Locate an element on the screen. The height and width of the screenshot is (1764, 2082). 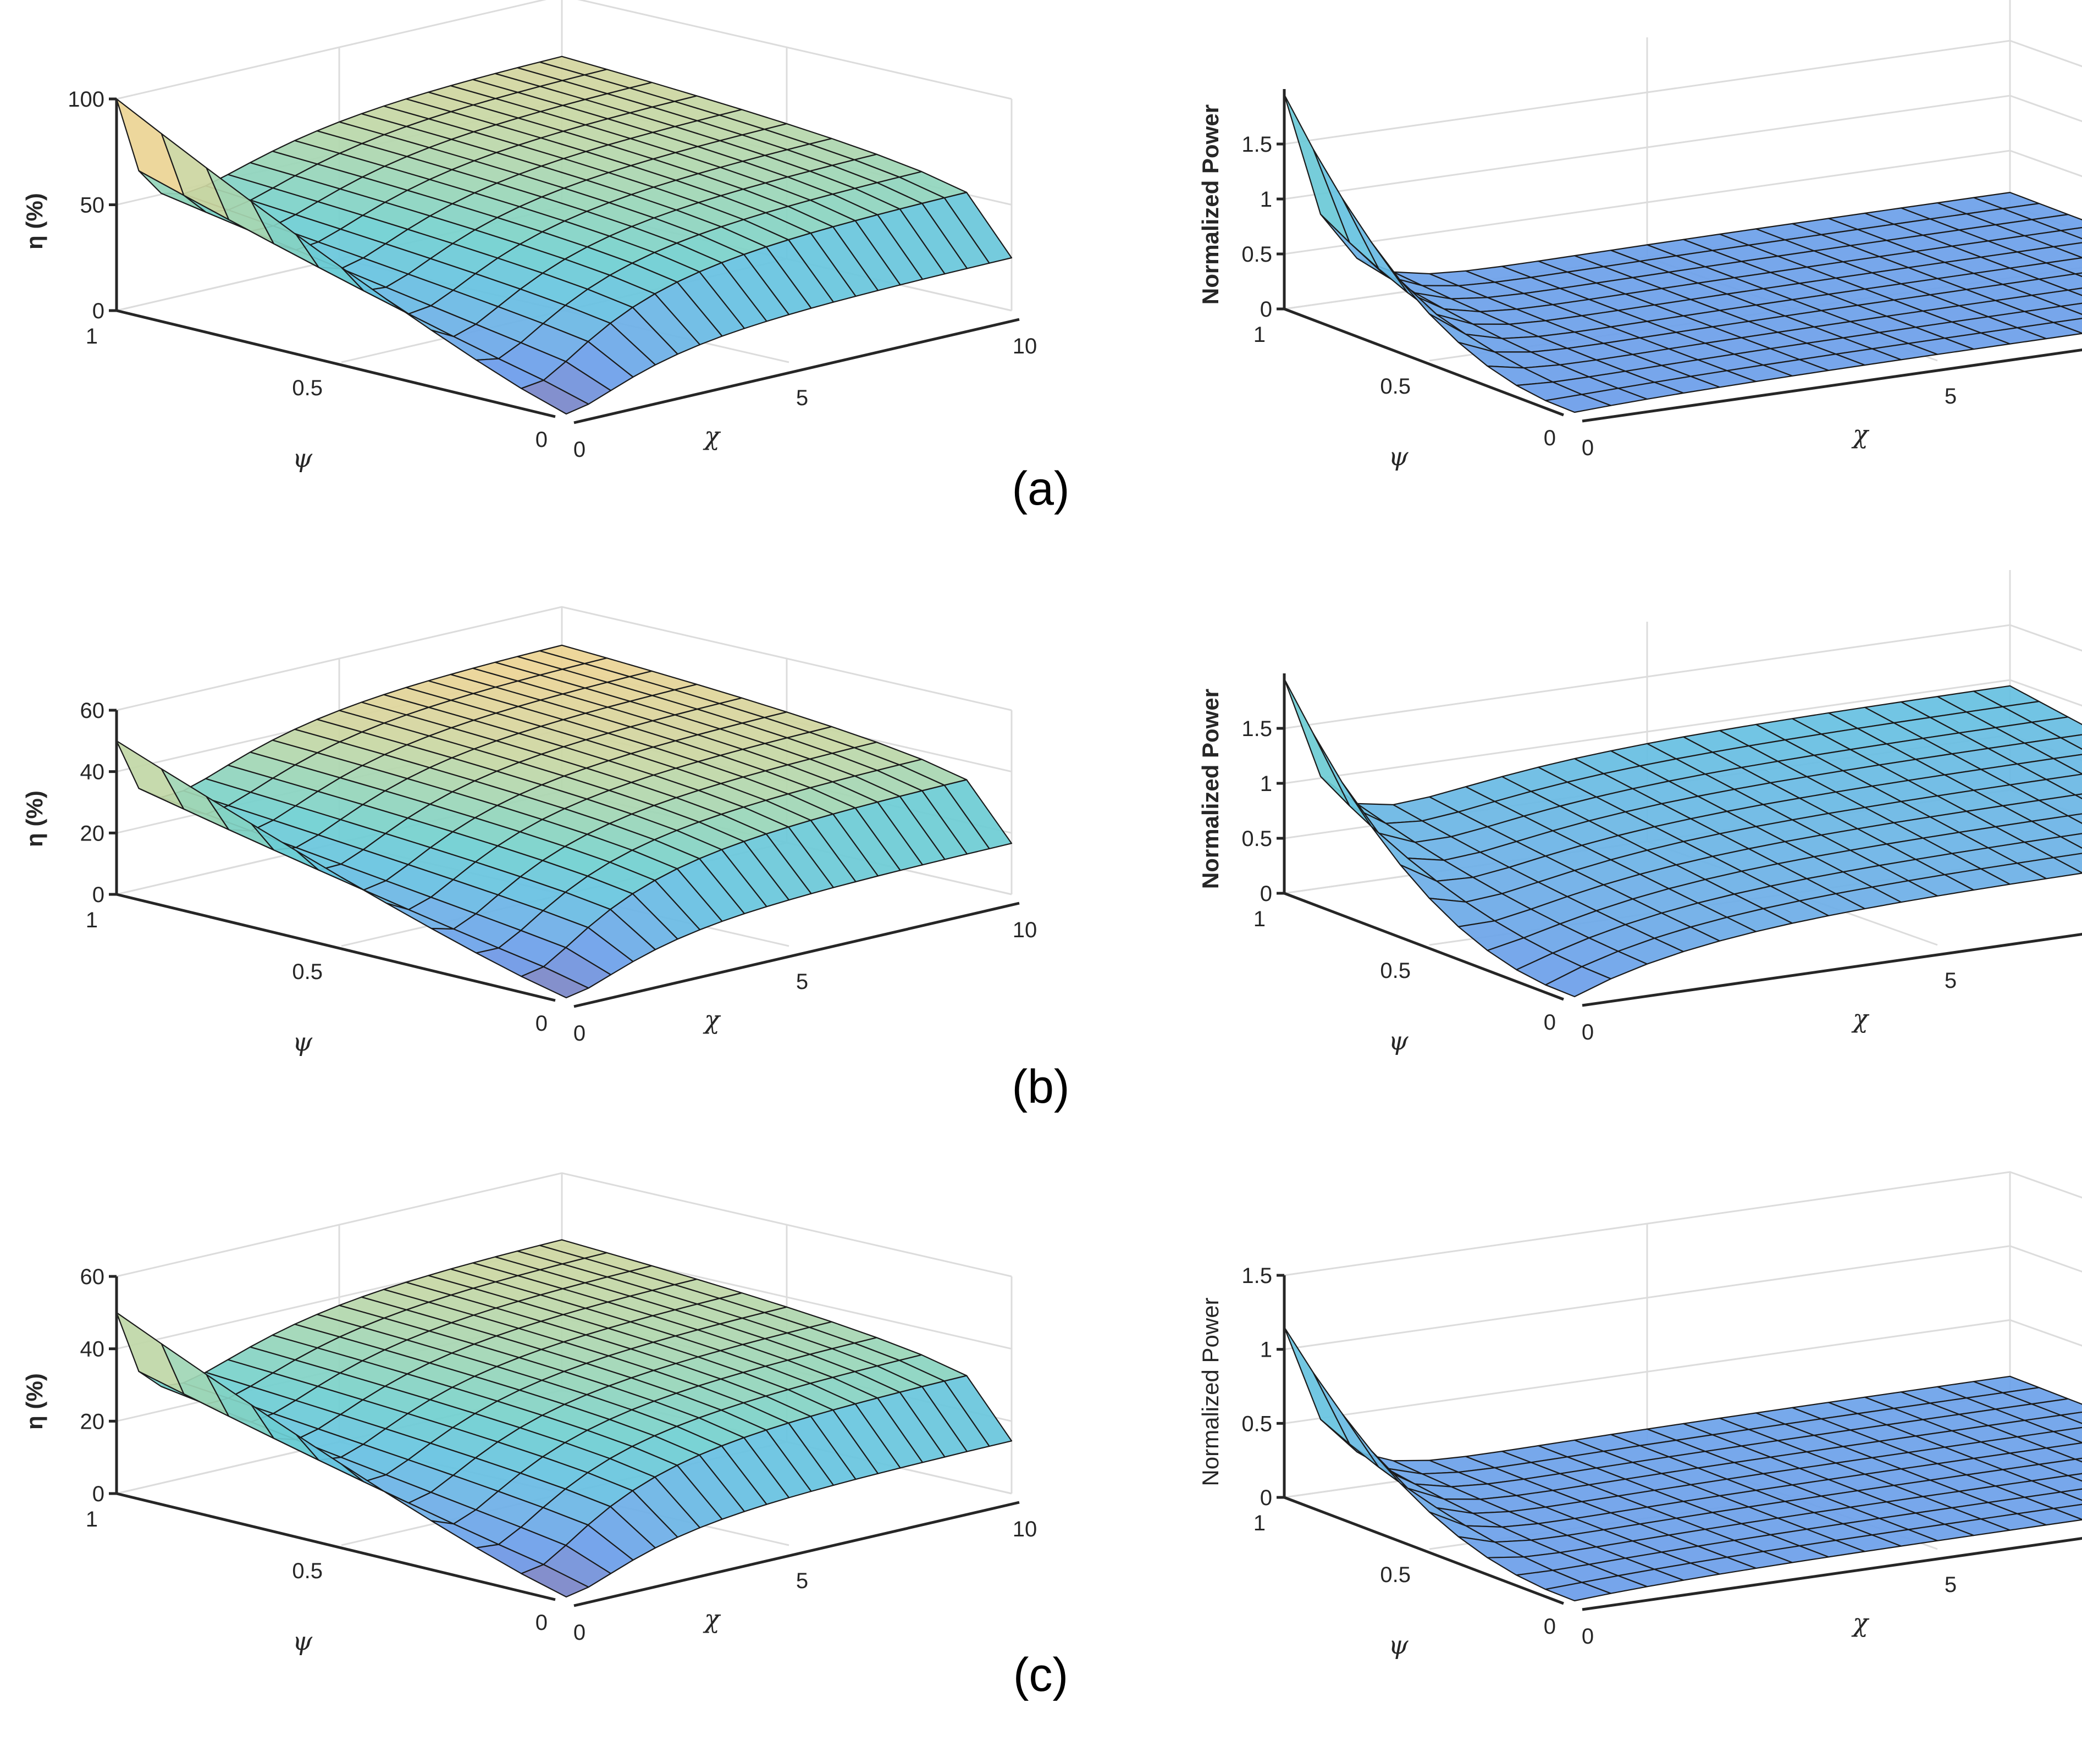
chart-1: 00.511.500.510510ψχNormalized Power is located at coordinates (1639, 236).